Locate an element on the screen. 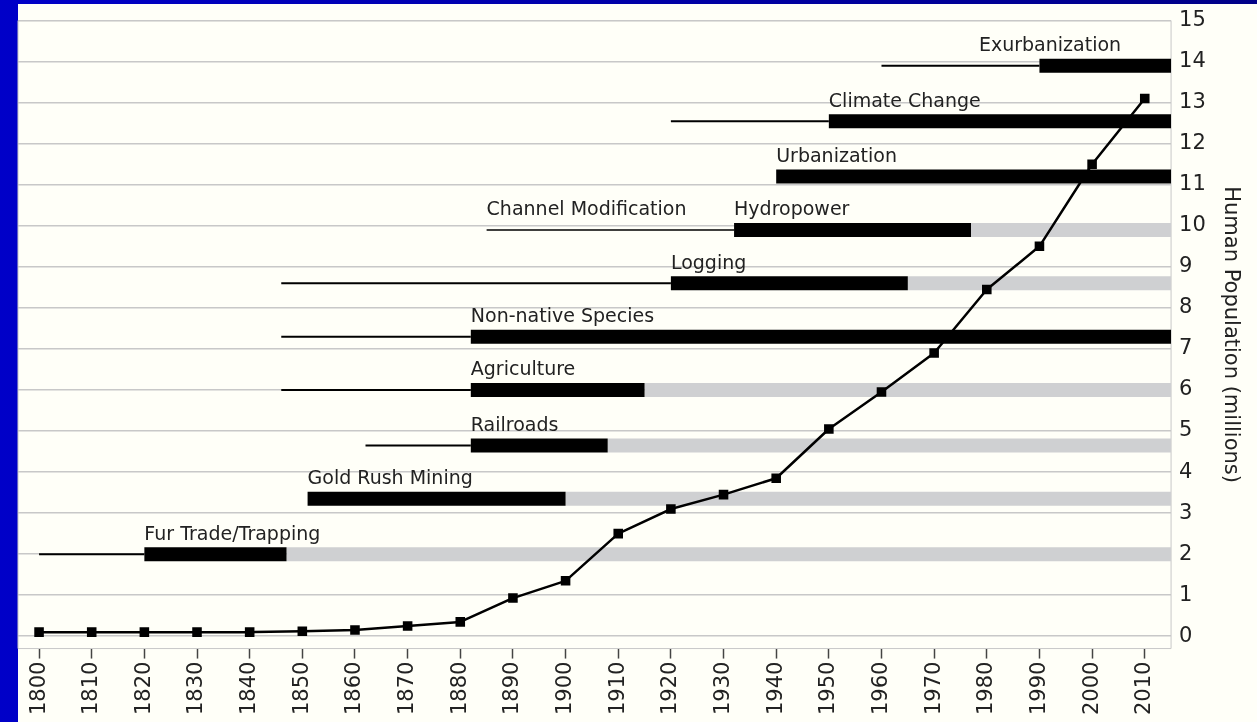  y-tick-label: 11 is located at coordinates (1192, 183).